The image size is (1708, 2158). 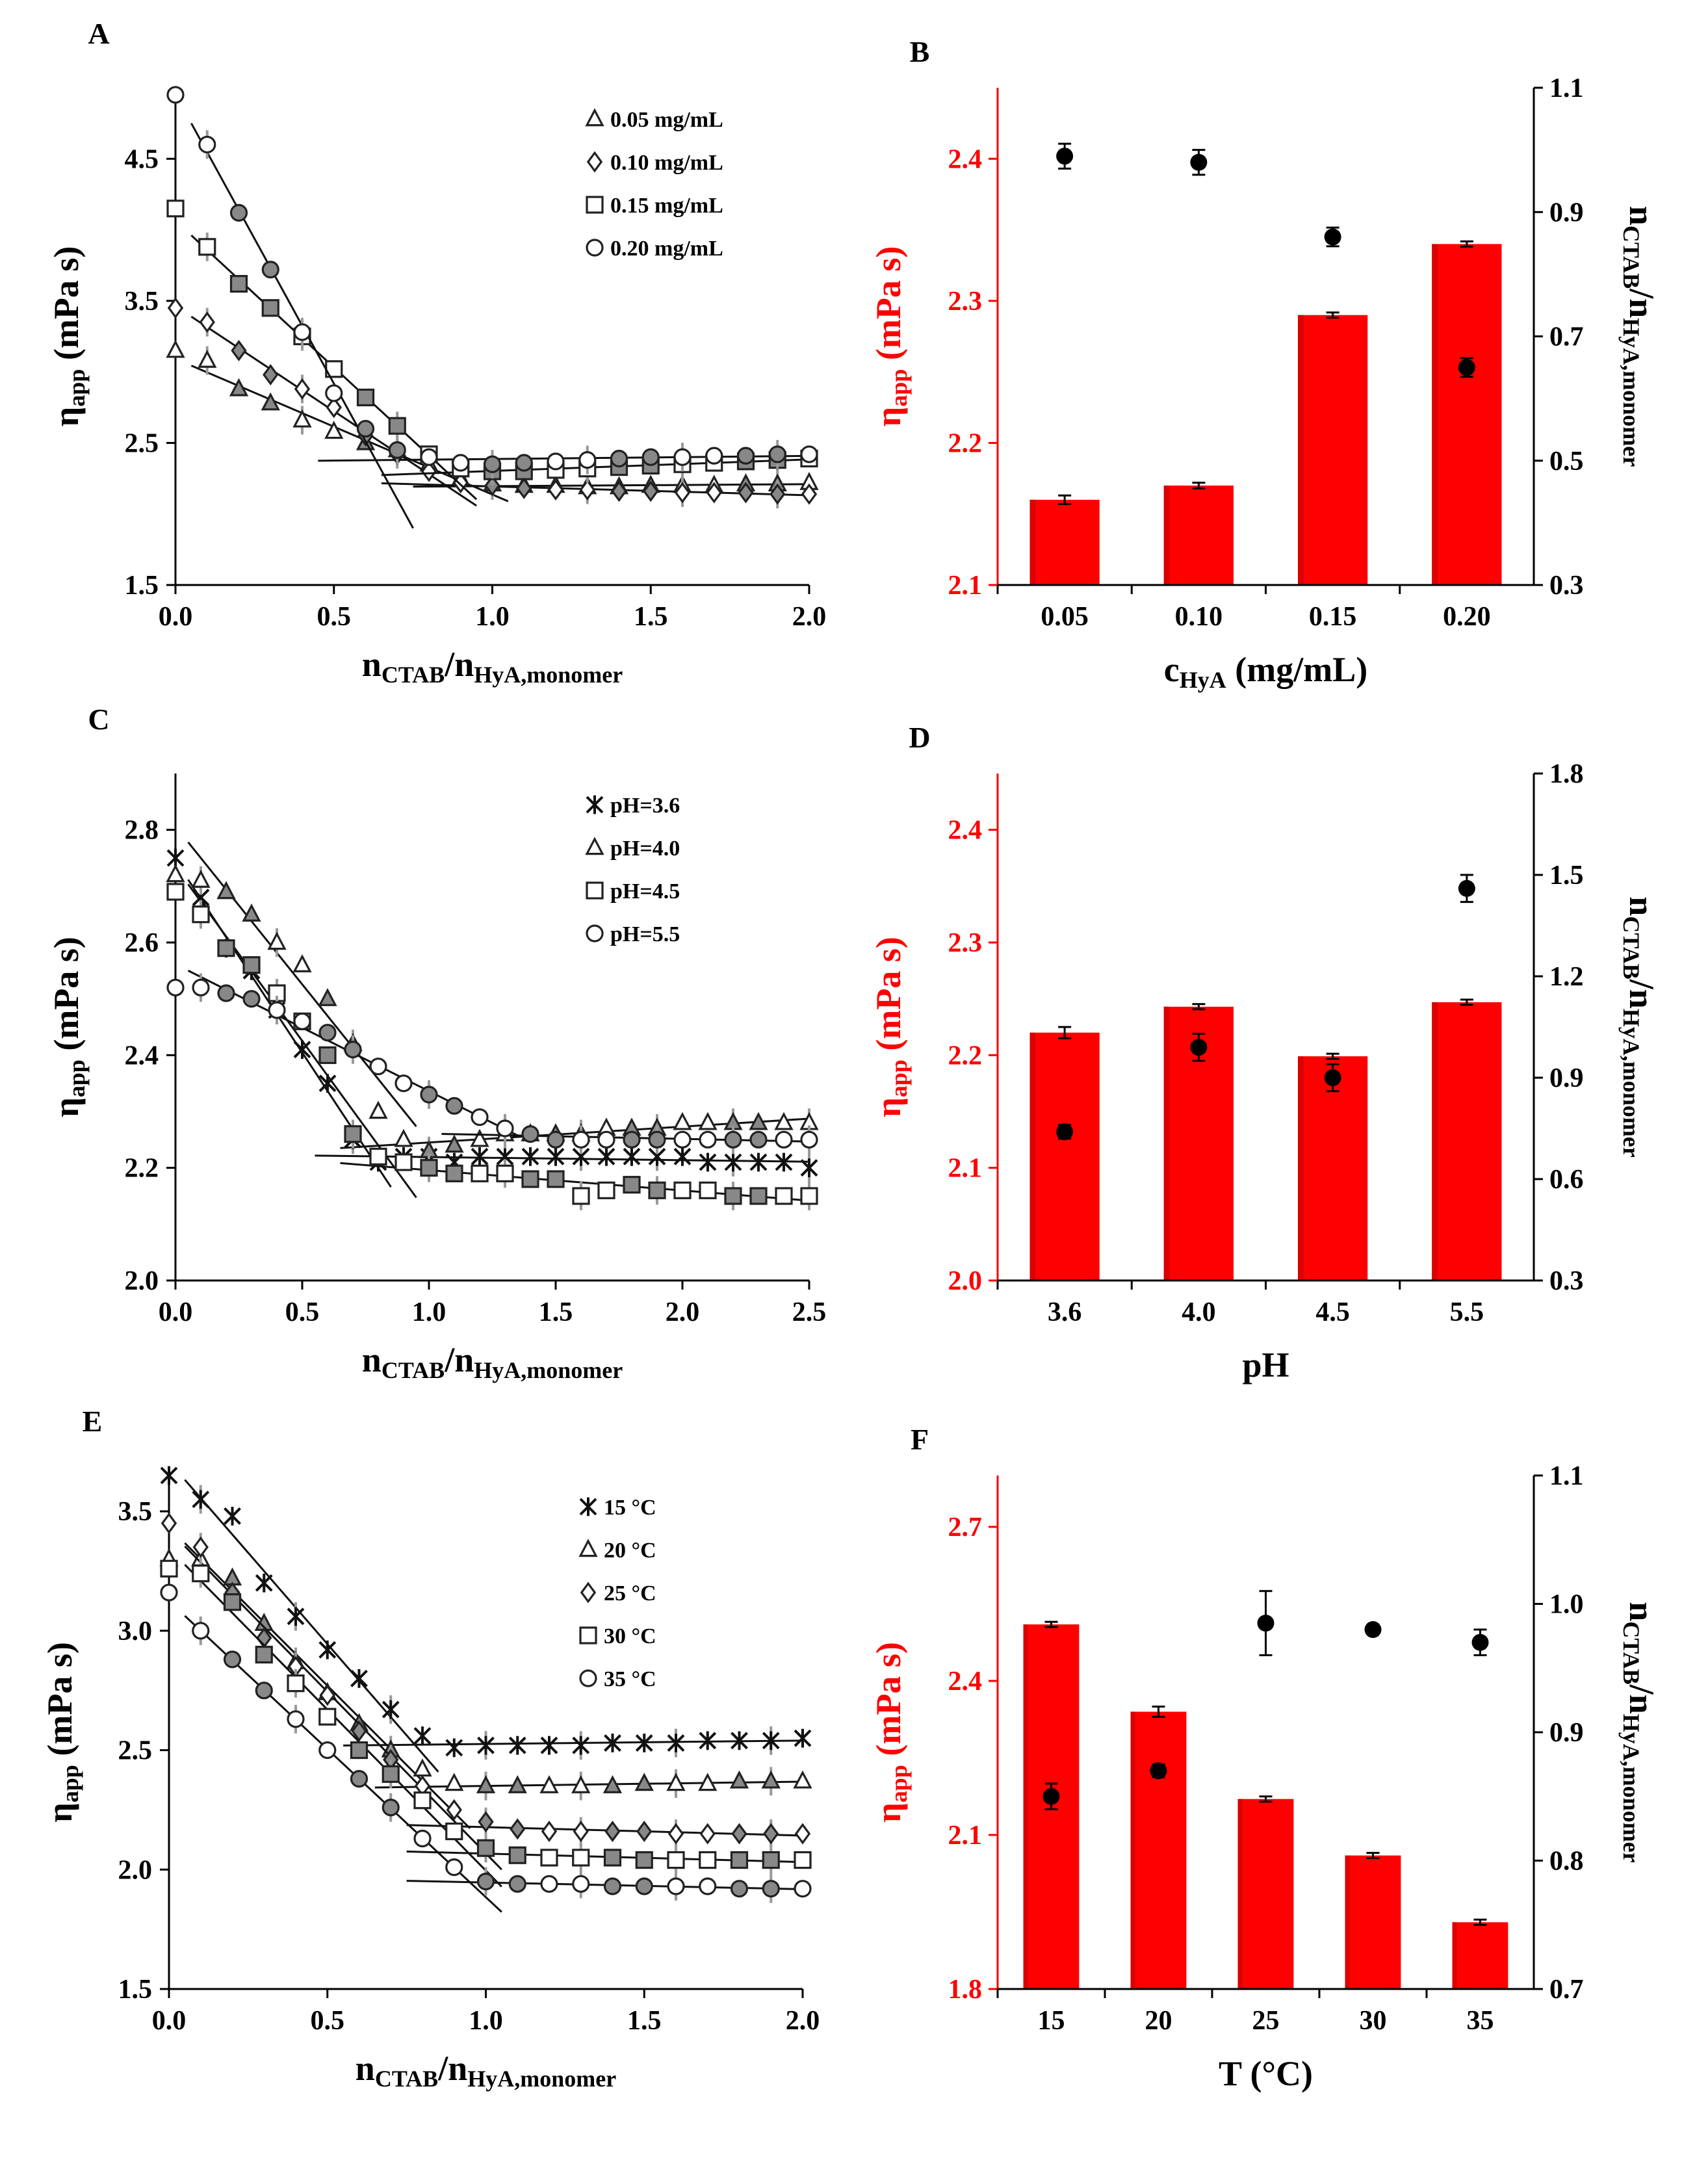 What do you see at coordinates (1631, 393) in the screenshot?
I see `axis-title-part: HyA,monomer` at bounding box center [1631, 393].